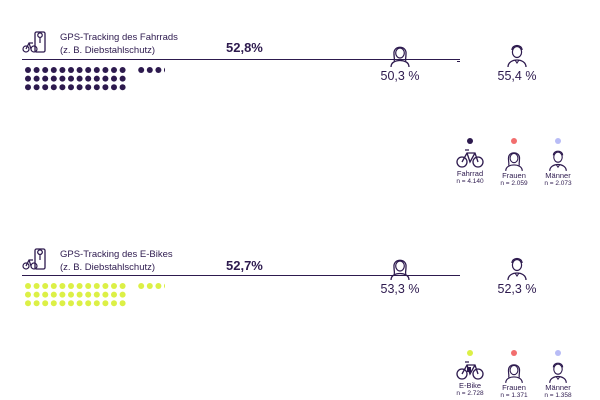 The height and width of the screenshot is (400, 600). What do you see at coordinates (517, 289) in the screenshot?
I see `men-percentage: 52,3 %` at bounding box center [517, 289].